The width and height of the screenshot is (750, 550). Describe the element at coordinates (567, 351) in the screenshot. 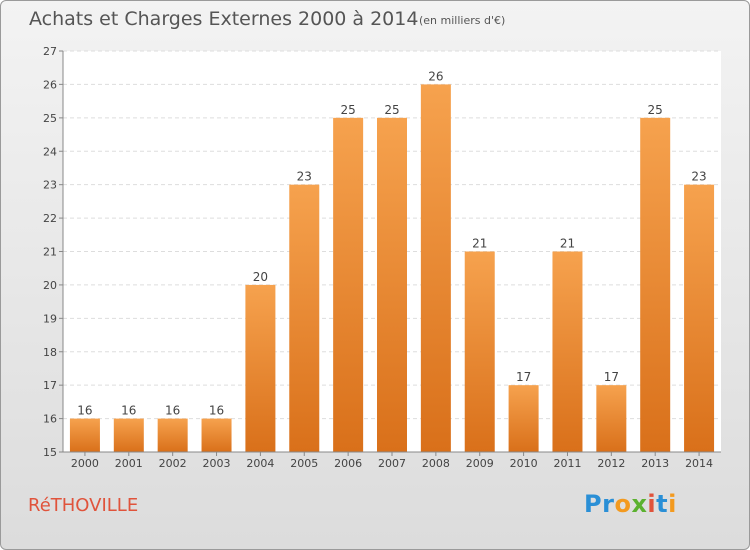

I see `bar-2011` at that location.